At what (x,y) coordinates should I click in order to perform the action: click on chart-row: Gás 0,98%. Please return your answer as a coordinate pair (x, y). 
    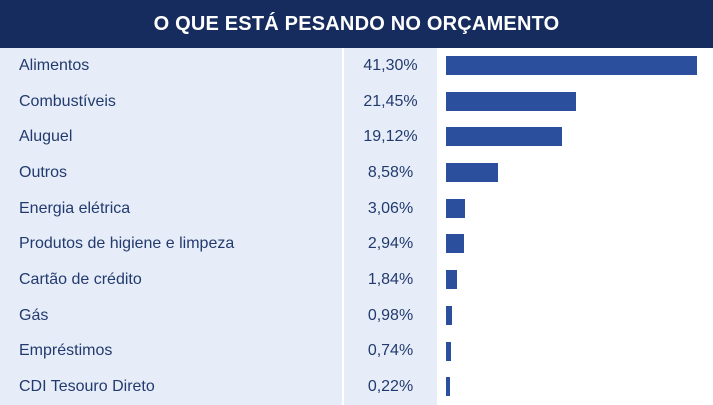
    Looking at the image, I should click on (356, 315).